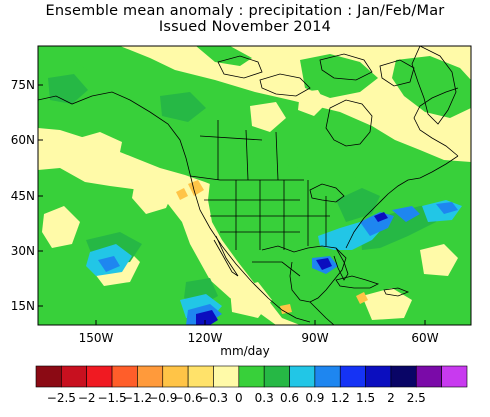  What do you see at coordinates (340, 398) in the screenshot?
I see `colorbar-label: 1.2` at bounding box center [340, 398].